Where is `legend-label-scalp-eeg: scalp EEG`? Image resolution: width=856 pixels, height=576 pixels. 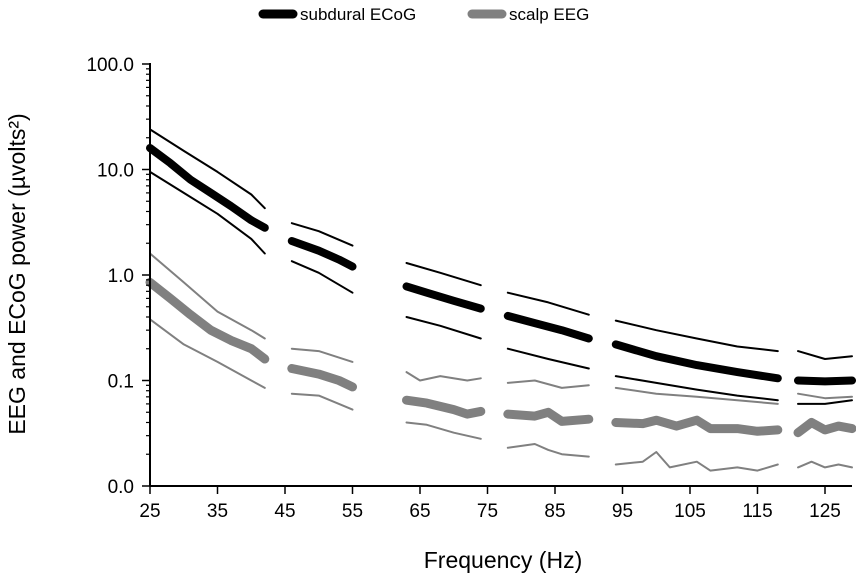
legend-label-scalp-eeg: scalp EEG is located at coordinates (549, 14).